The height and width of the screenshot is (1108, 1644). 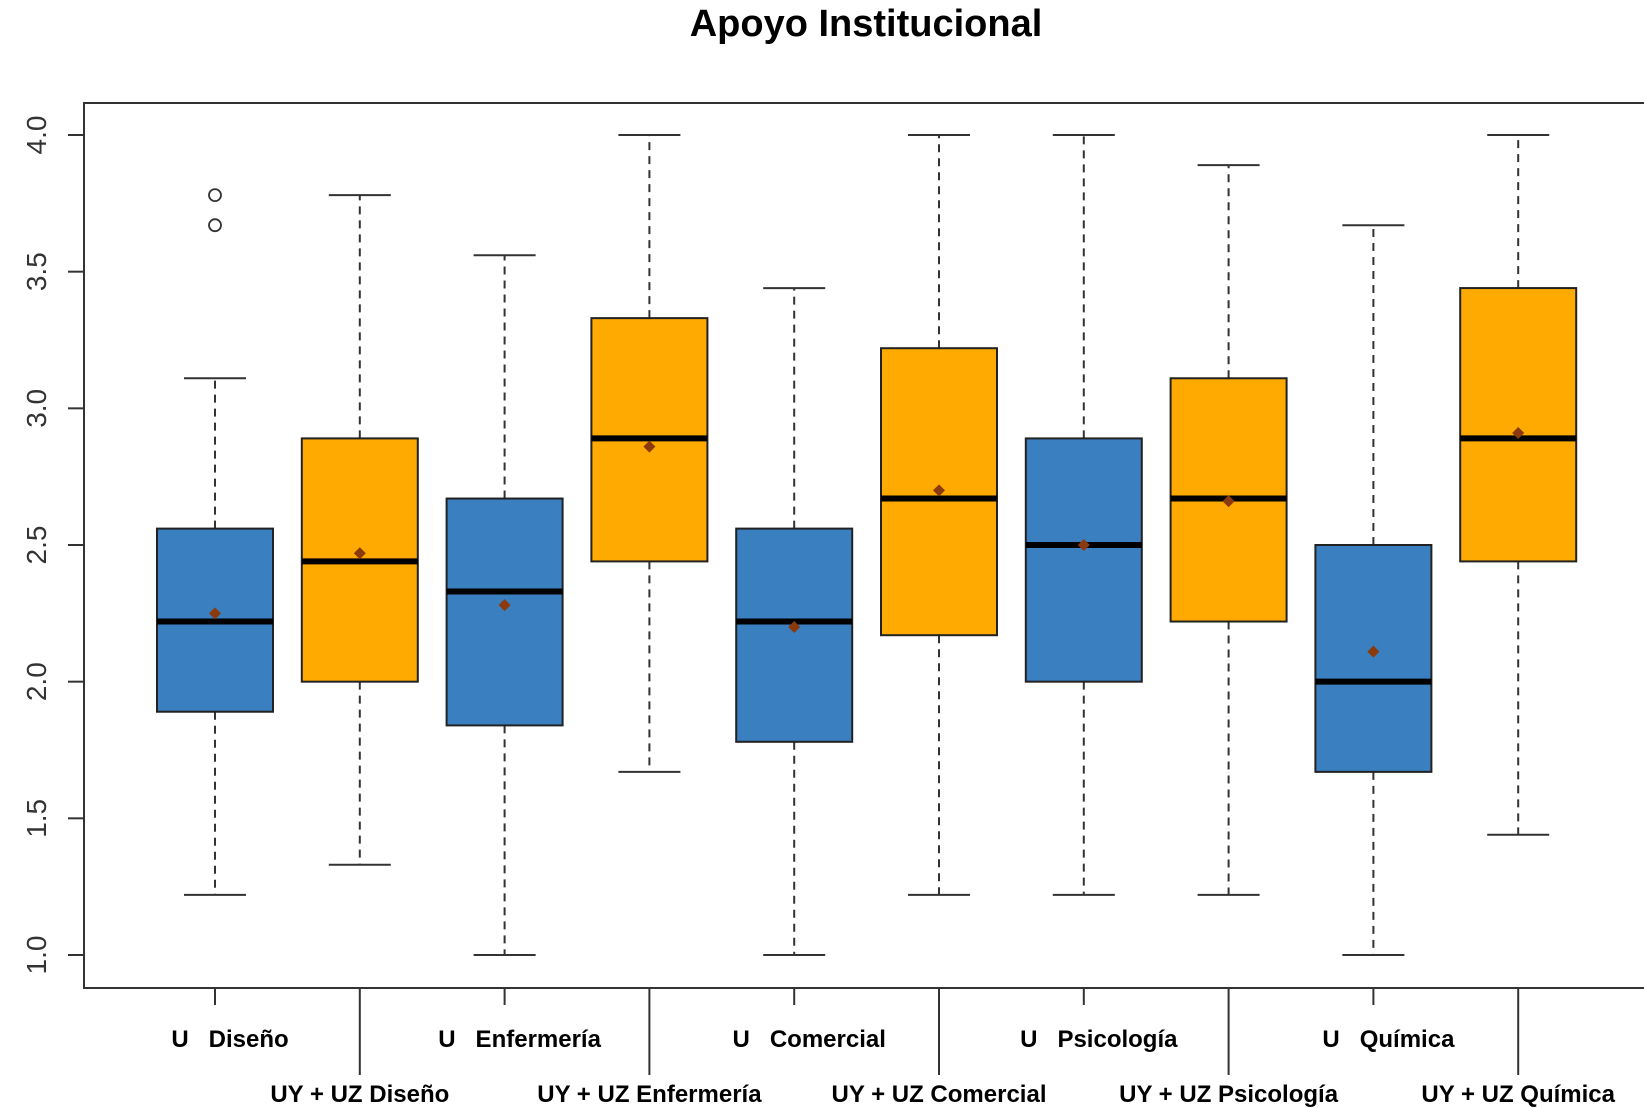 I want to click on y-tick-label: 2.0, so click(x=36, y=681).